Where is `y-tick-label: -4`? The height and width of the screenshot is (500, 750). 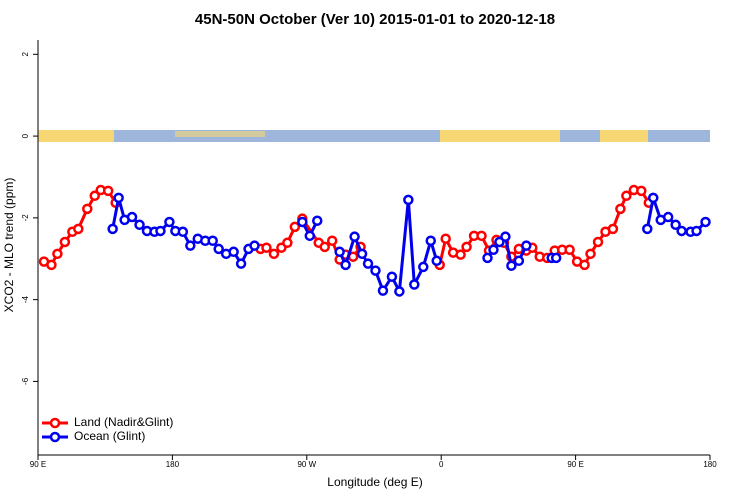
y-tick-label: -4 is located at coordinates (25, 300).